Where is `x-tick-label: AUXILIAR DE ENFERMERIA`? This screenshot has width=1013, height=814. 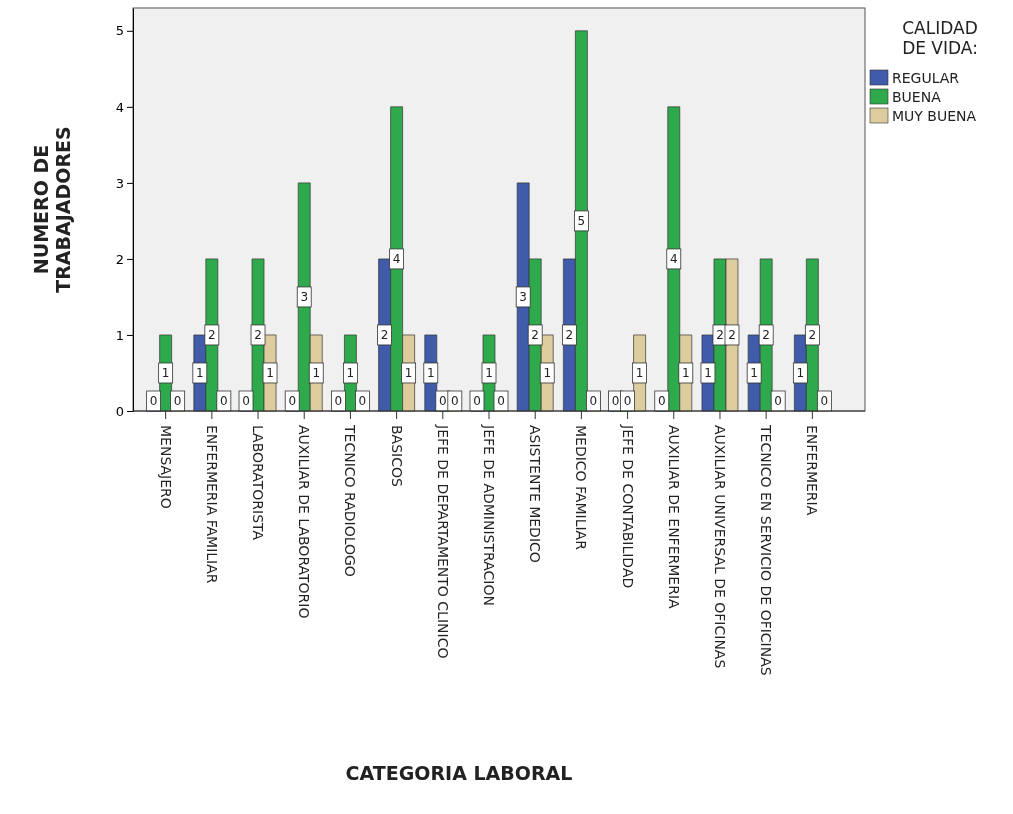
x-tick-label: AUXILIAR DE ENFERMERIA is located at coordinates (673, 517).